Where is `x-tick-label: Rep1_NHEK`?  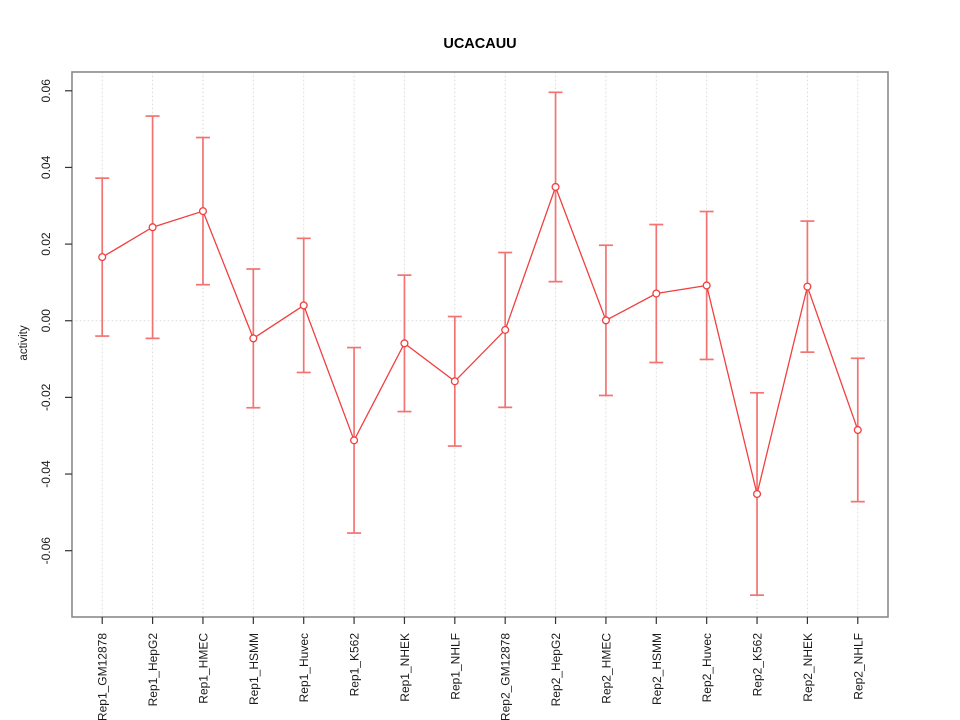 x-tick-label: Rep1_NHEK is located at coordinates (405, 667).